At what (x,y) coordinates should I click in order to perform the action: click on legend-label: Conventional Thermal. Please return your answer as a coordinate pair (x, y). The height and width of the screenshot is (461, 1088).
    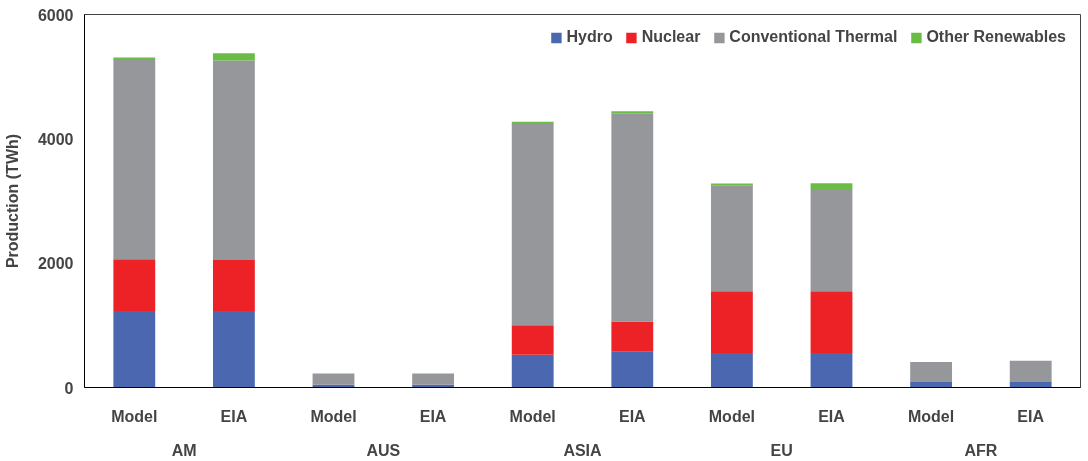
    Looking at the image, I should click on (813, 37).